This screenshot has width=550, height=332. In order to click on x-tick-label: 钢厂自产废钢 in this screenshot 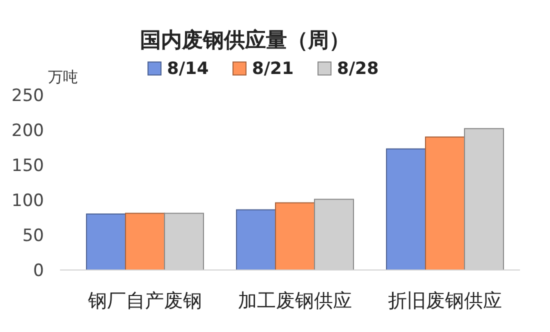, I will do `click(144, 301)`.